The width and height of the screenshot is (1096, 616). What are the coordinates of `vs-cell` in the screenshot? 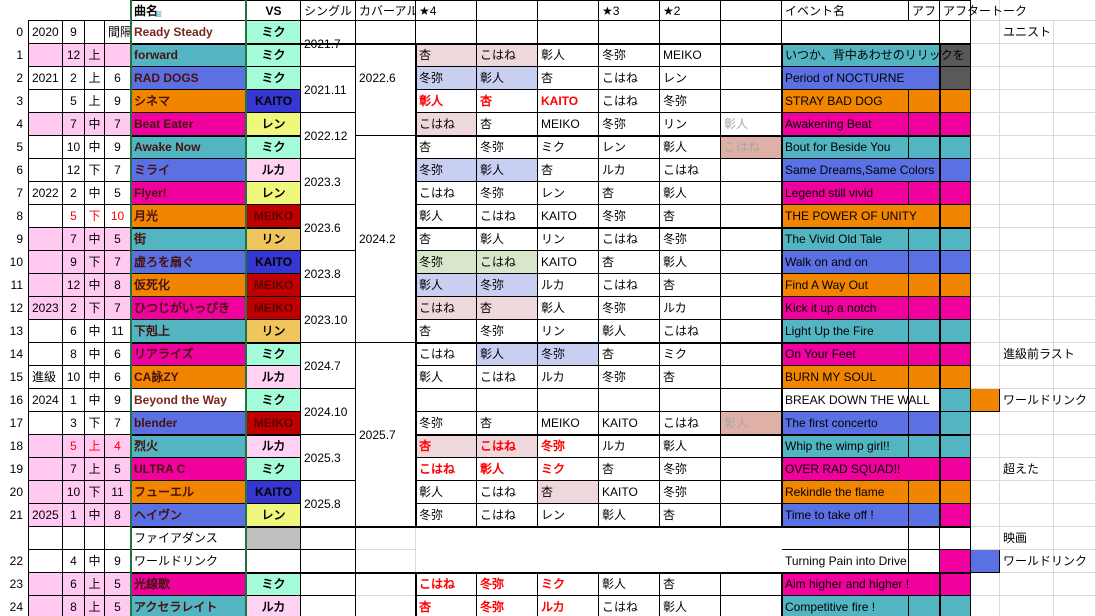 It's located at (274, 538).